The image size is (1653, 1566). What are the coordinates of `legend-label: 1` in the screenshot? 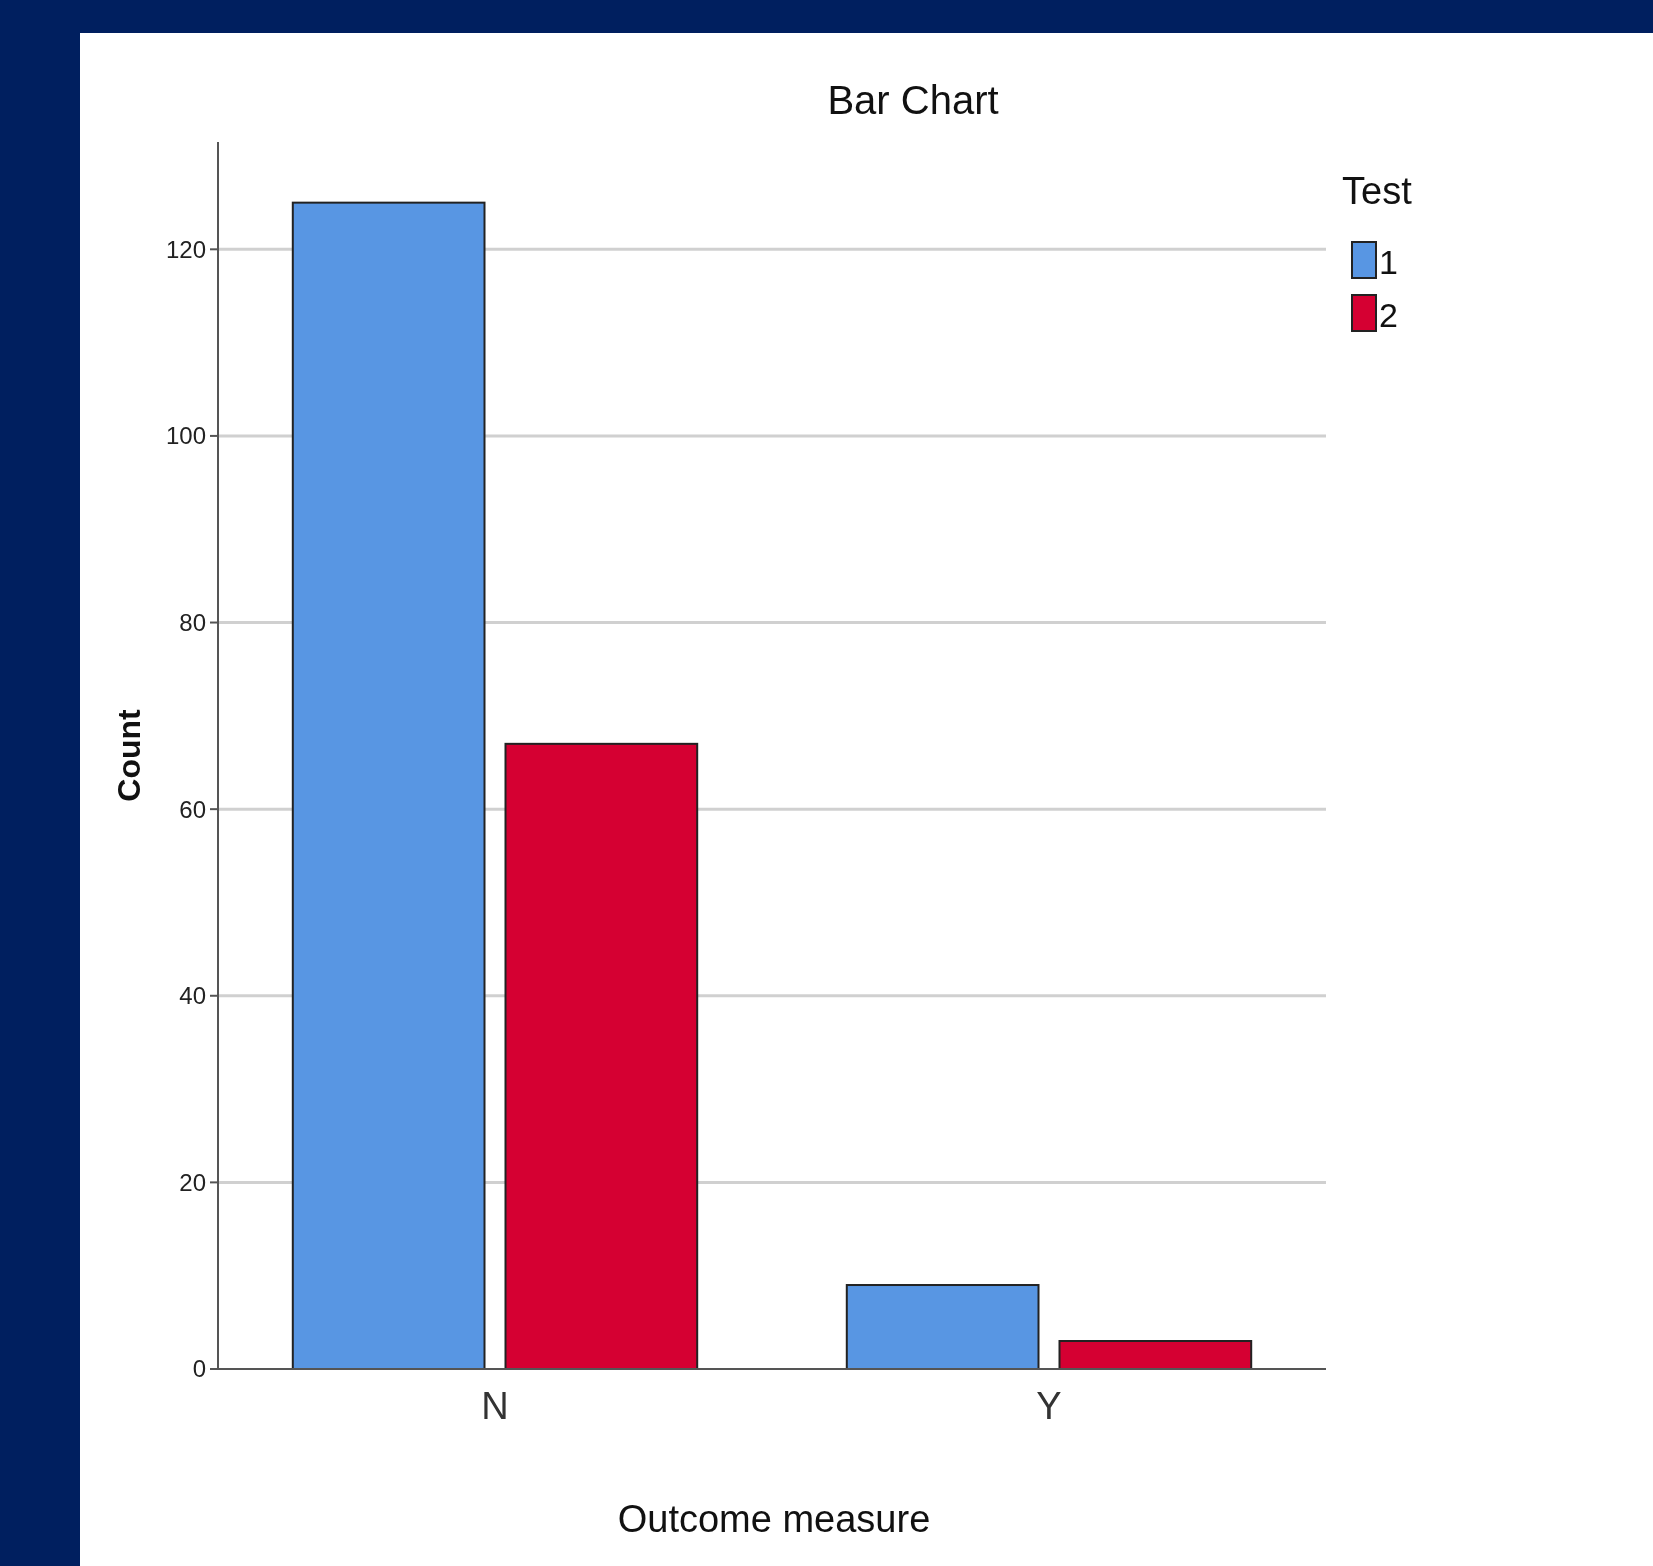 It's located at (1388, 262).